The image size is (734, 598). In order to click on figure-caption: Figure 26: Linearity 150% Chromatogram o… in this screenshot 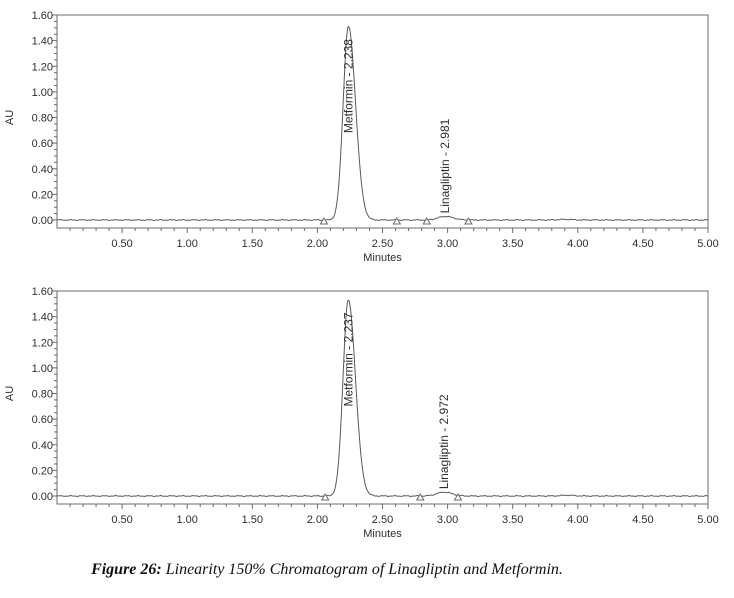, I will do `click(347, 570)`.